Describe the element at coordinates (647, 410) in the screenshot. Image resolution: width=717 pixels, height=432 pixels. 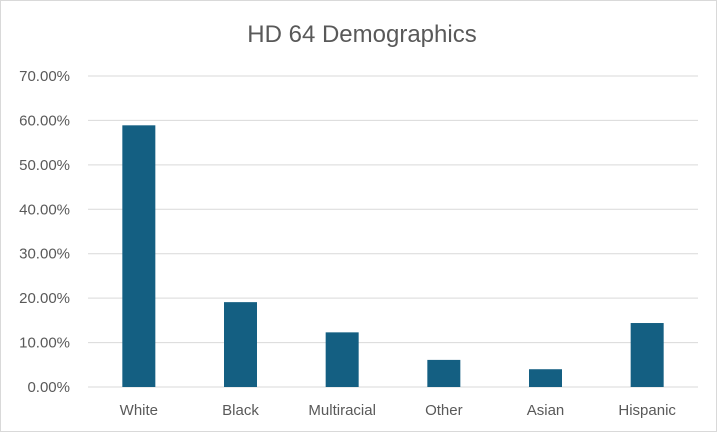
I see `x-category-label: Hispanic` at that location.